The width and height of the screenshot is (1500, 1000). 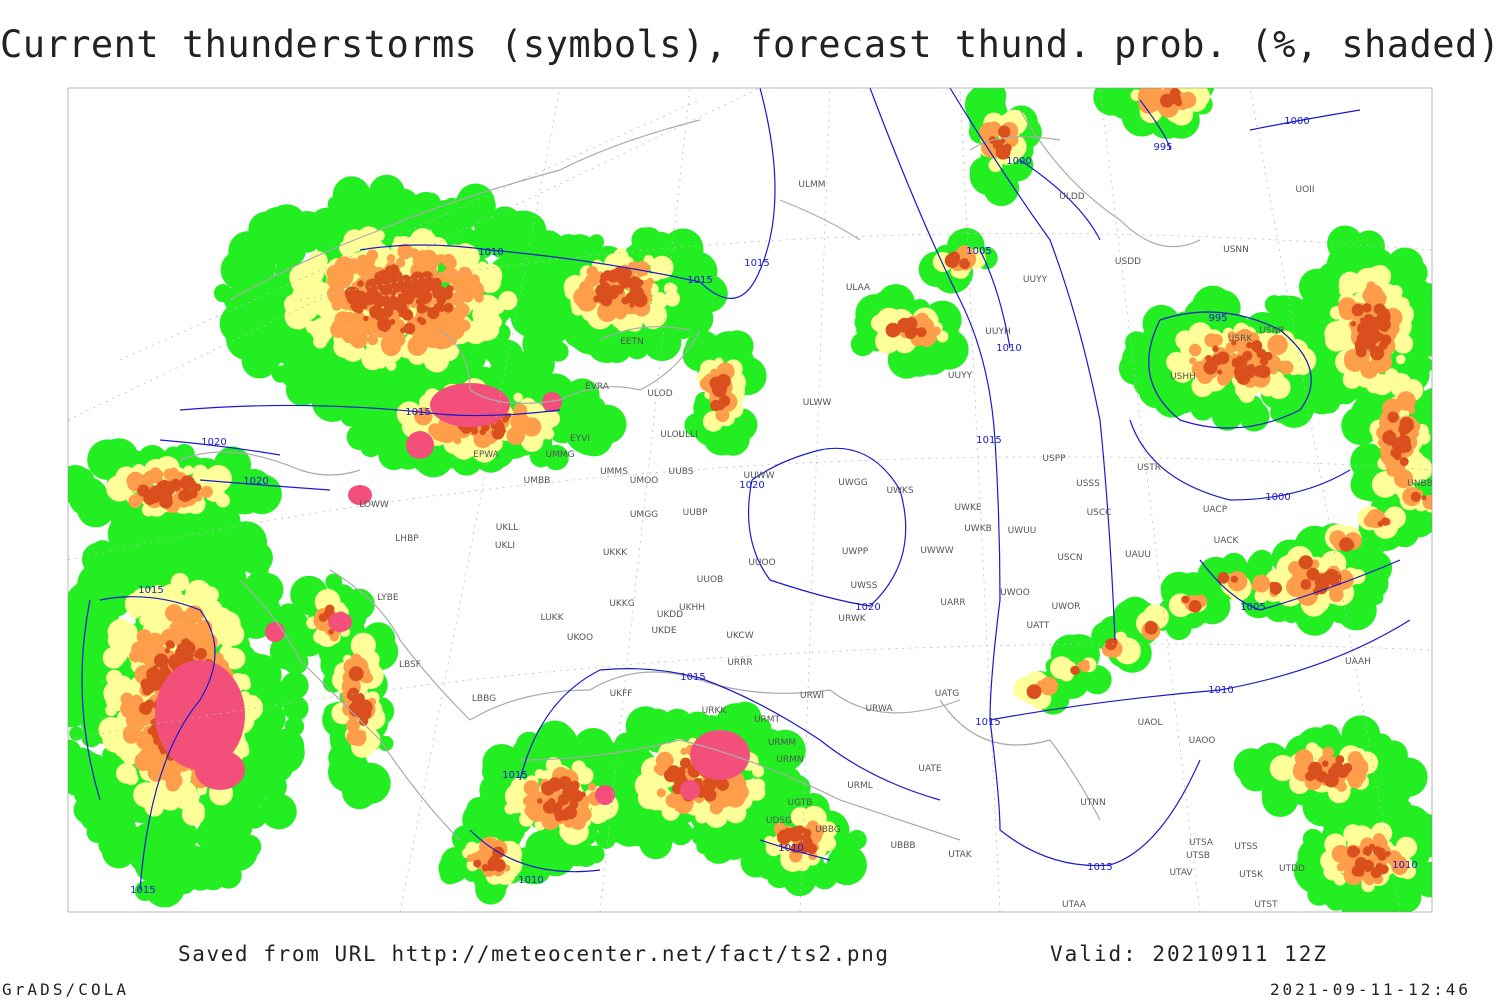 I want to click on station-label: UNBB, so click(x=1420, y=484).